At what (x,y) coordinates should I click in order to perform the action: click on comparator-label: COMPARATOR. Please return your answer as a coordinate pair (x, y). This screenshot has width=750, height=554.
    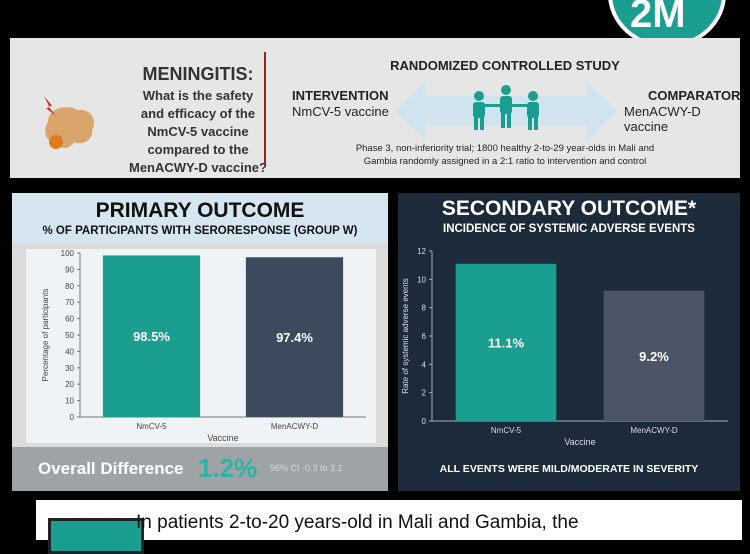
    Looking at the image, I should click on (694, 95).